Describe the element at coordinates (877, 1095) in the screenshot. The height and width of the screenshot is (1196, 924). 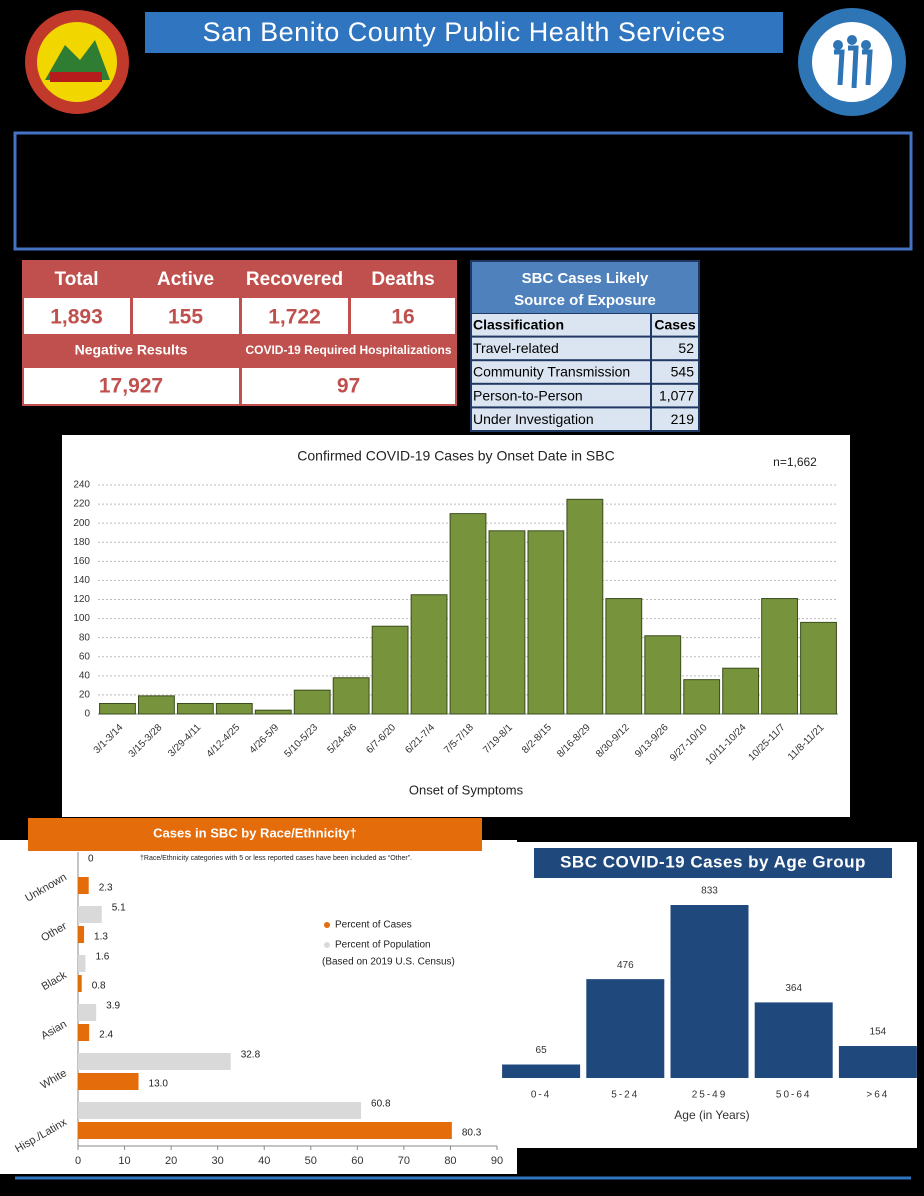
I see `x-tick-label: >64` at that location.